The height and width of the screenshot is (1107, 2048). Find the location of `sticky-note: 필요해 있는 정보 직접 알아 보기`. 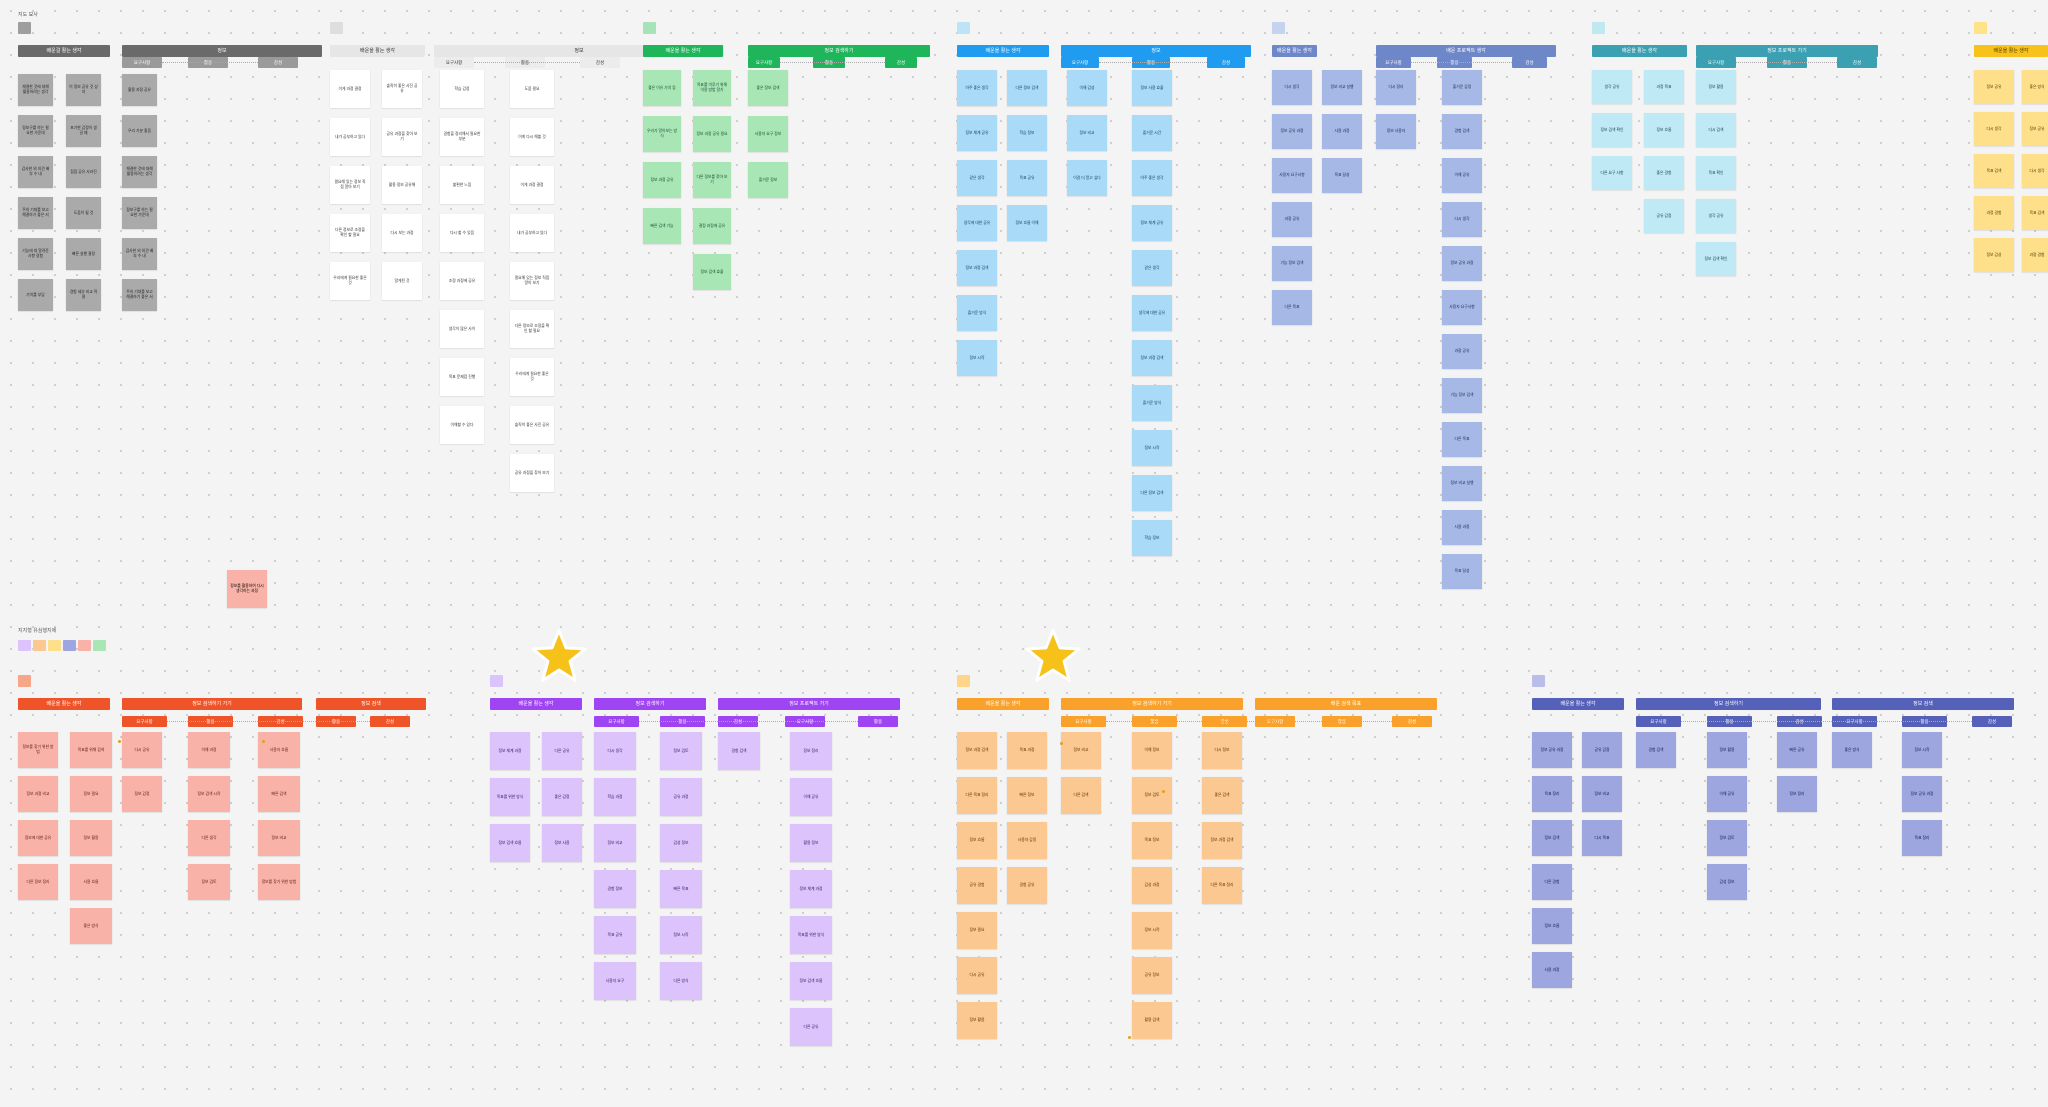

sticky-note: 필요해 있는 정보 직접 알아 보기 is located at coordinates (532, 281).